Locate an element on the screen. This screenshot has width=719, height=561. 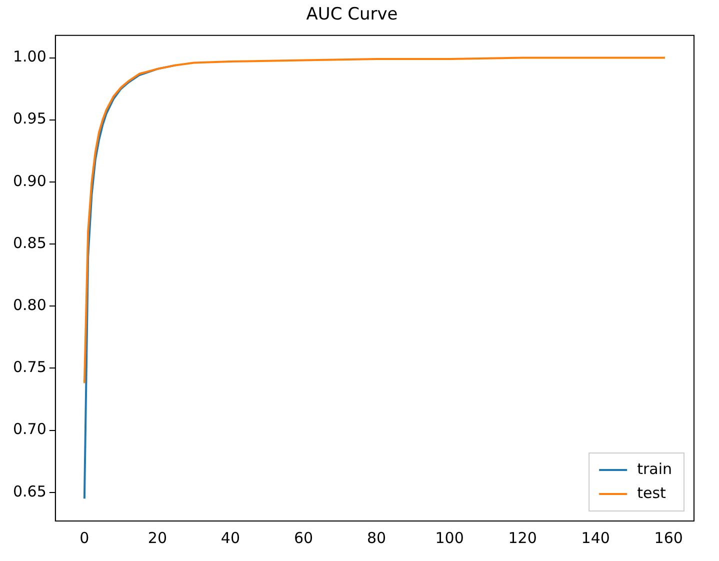
x-tick-label: 100 is located at coordinates (449, 537).